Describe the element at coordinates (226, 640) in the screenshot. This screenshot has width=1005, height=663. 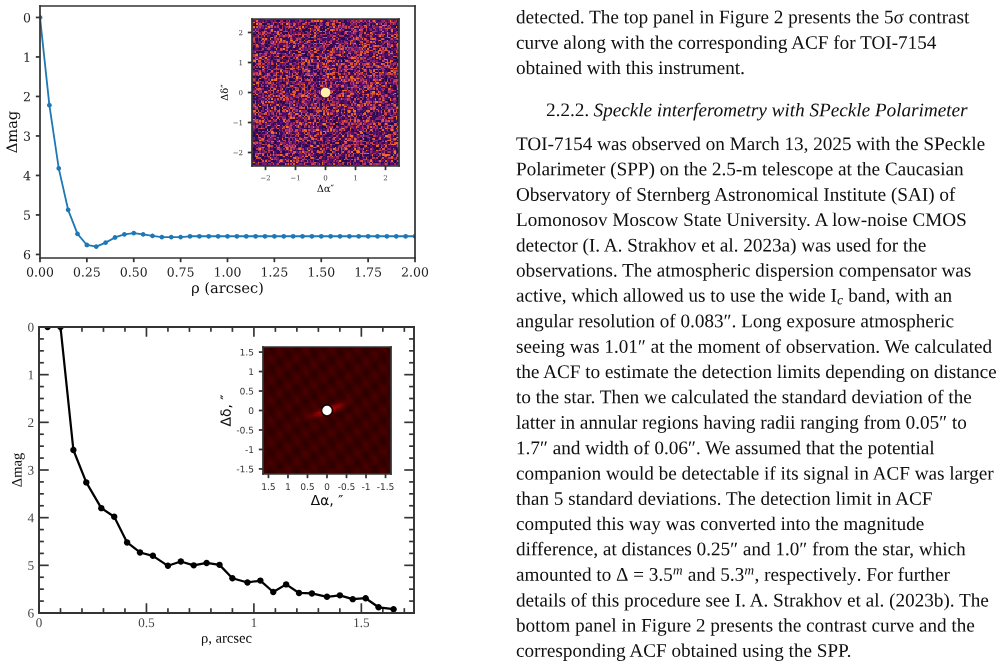
I see `x-axis-title: ρ, arcsec` at that location.